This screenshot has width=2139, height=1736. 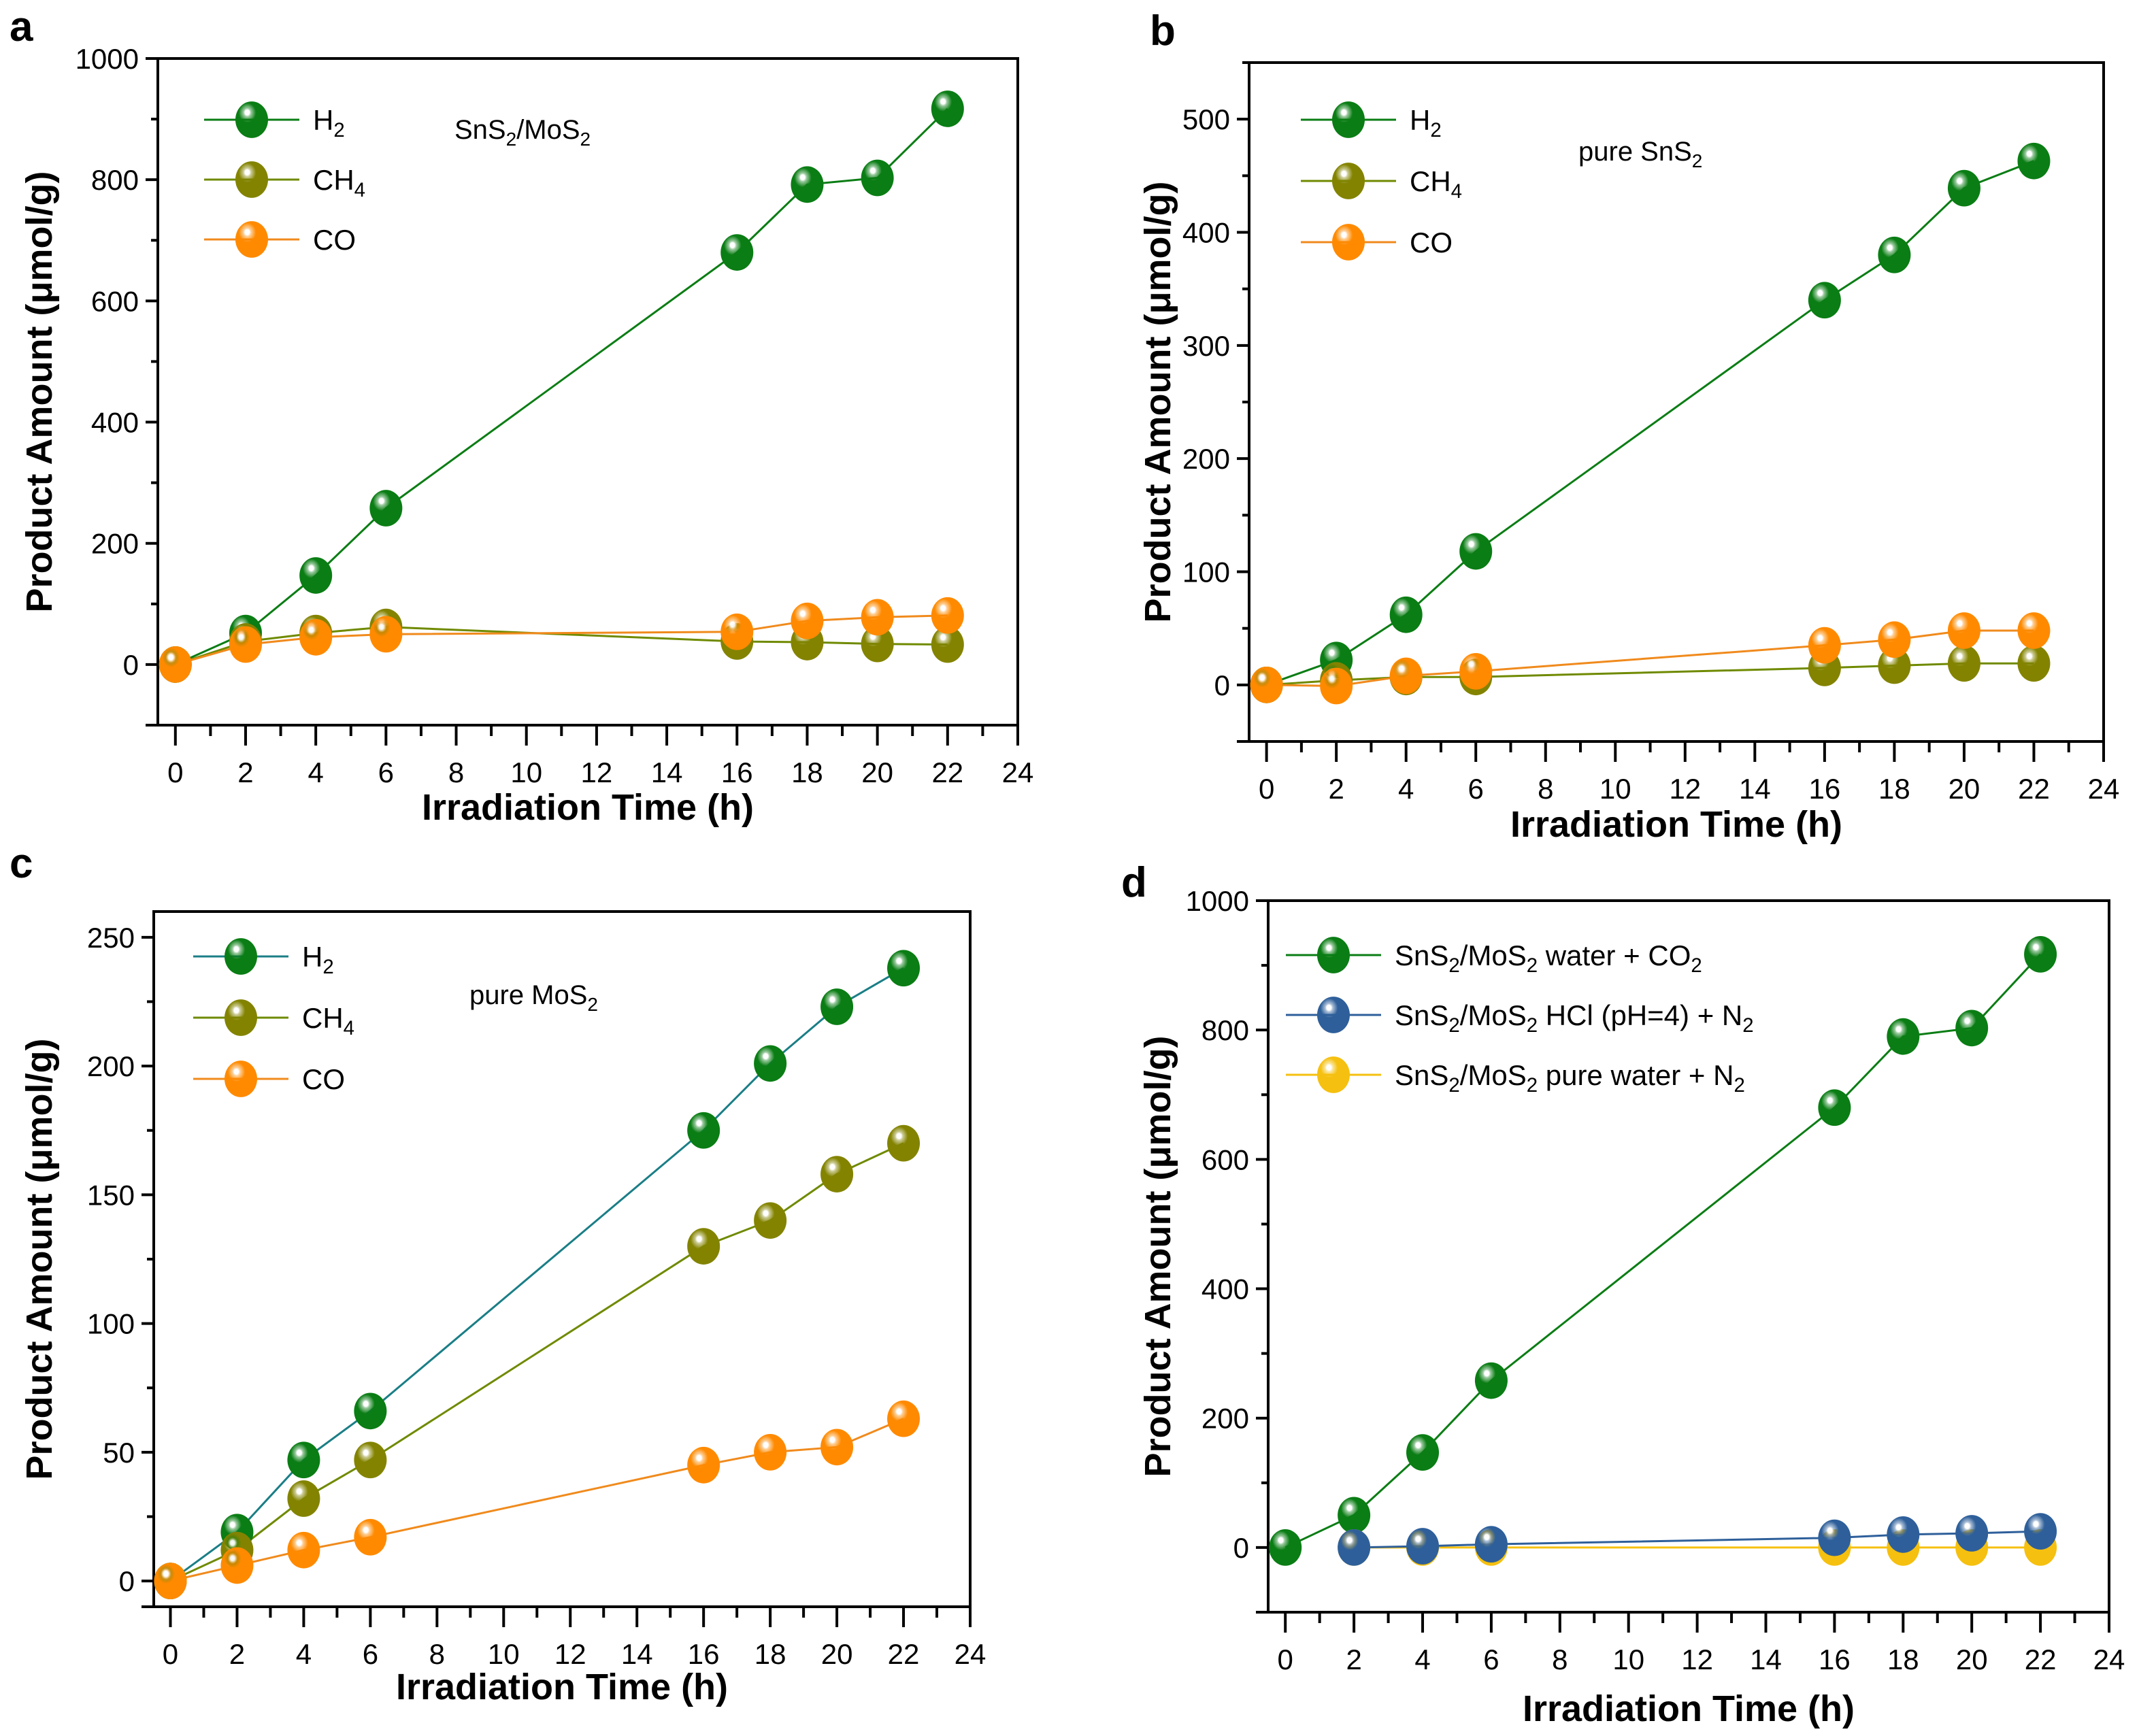 What do you see at coordinates (274, 121) in the screenshot?
I see `legend-item: H2` at bounding box center [274, 121].